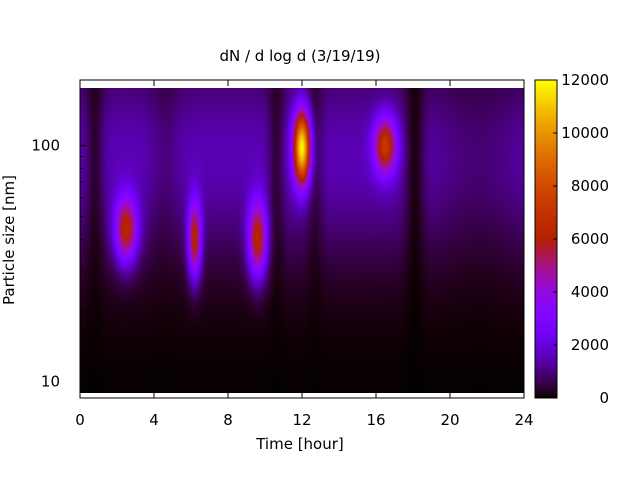  Describe the element at coordinates (590, 186) in the screenshot. I see `colorbar-tick-label: 8000` at that location.